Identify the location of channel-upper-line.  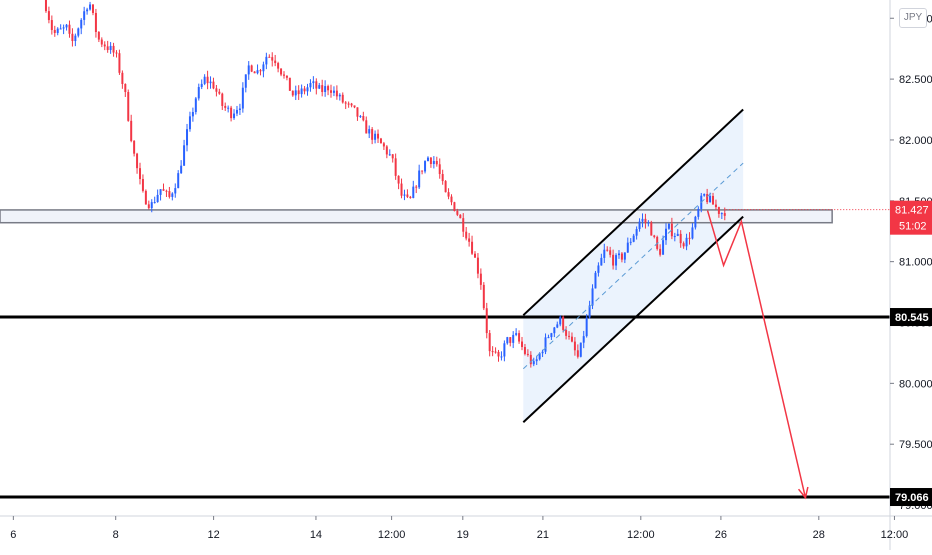
(633, 212).